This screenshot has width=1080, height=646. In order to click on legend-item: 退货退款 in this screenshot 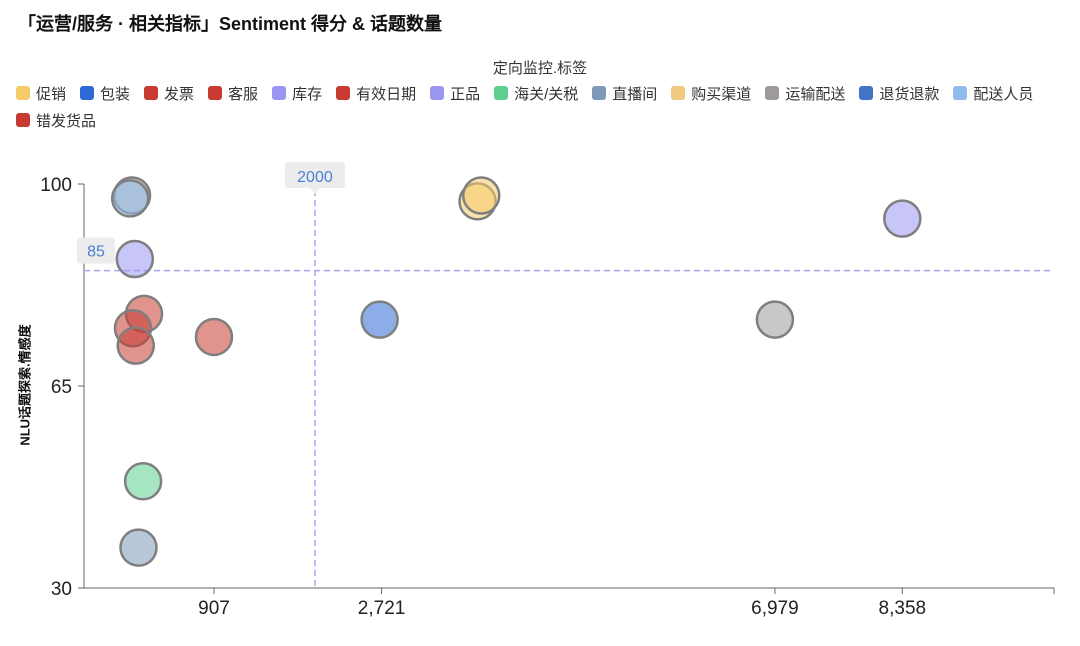, I will do `click(899, 93)`.